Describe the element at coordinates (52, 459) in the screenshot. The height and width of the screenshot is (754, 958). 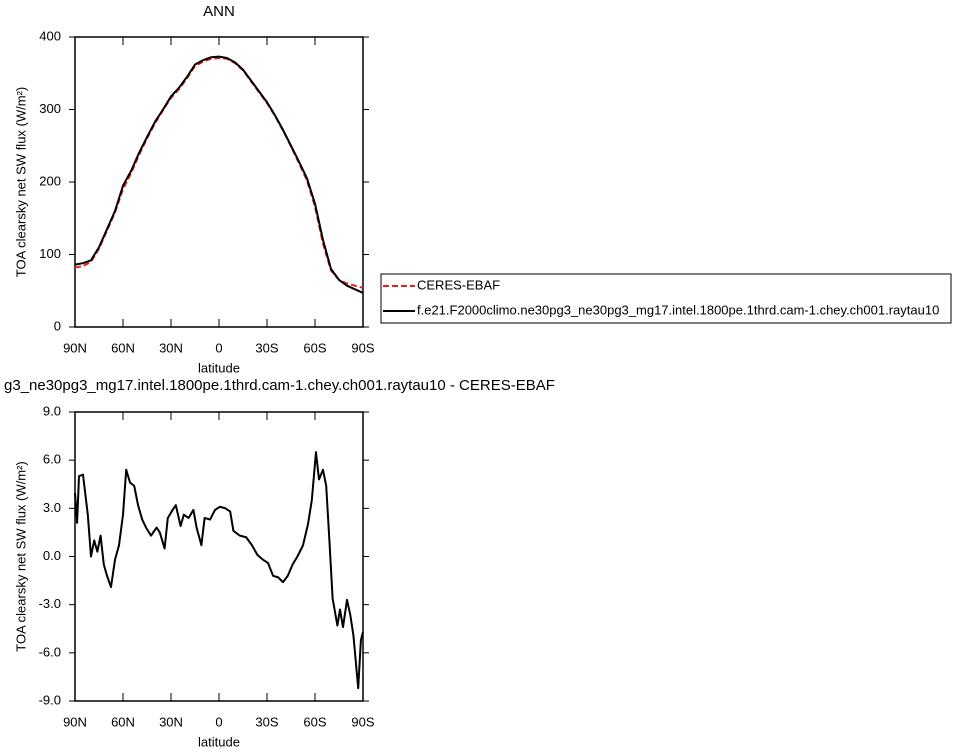
I see `y-tick-label: 6.0` at that location.